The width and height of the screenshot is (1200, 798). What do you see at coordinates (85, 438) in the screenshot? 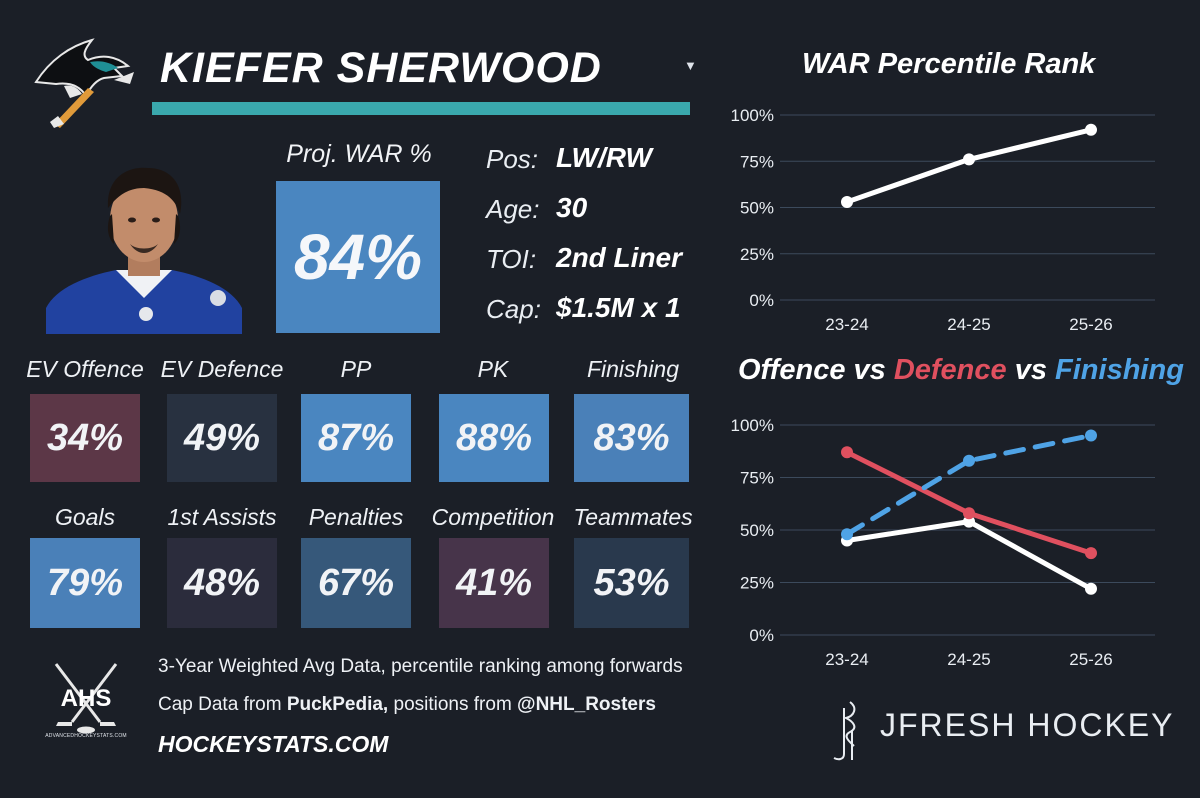
I see `metric-box-ev-offence: 34%` at bounding box center [85, 438].